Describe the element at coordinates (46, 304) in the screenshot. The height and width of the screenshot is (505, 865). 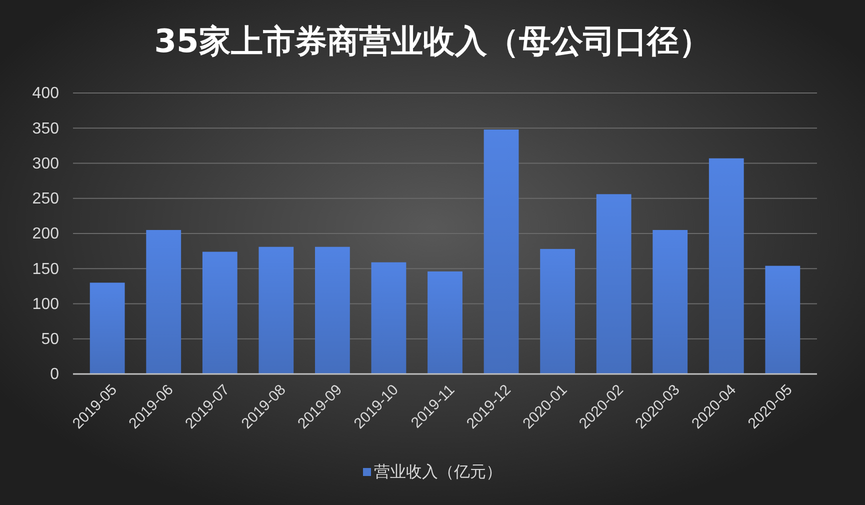
I see `y-tick-label: 100` at that location.